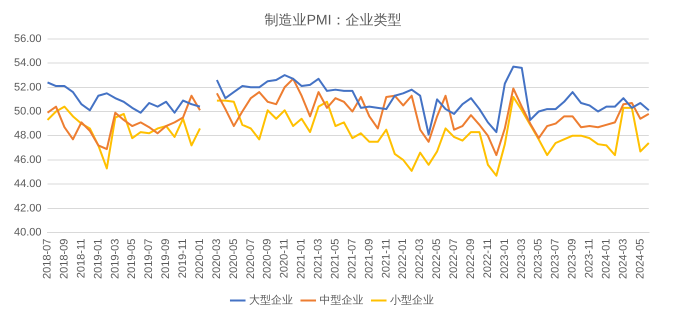 This screenshot has height=324, width=676. Describe the element at coordinates (606, 259) in the screenshot. I see `x-tick-label: 2024-01` at that location.